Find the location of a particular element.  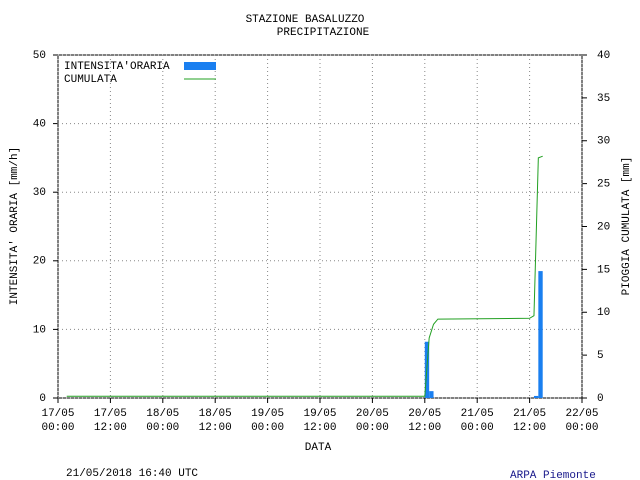

x-tick-label: 21/05 00:00 is located at coordinates (477, 421).